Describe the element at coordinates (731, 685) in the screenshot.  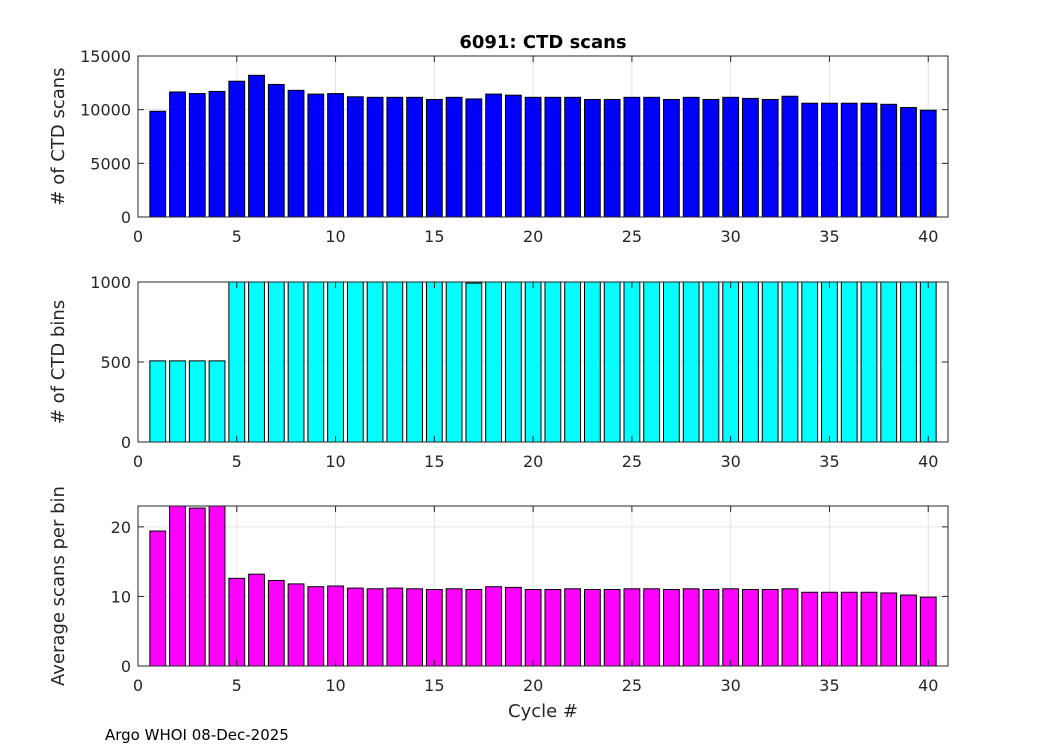
I see `x-tick-label: 30` at that location.